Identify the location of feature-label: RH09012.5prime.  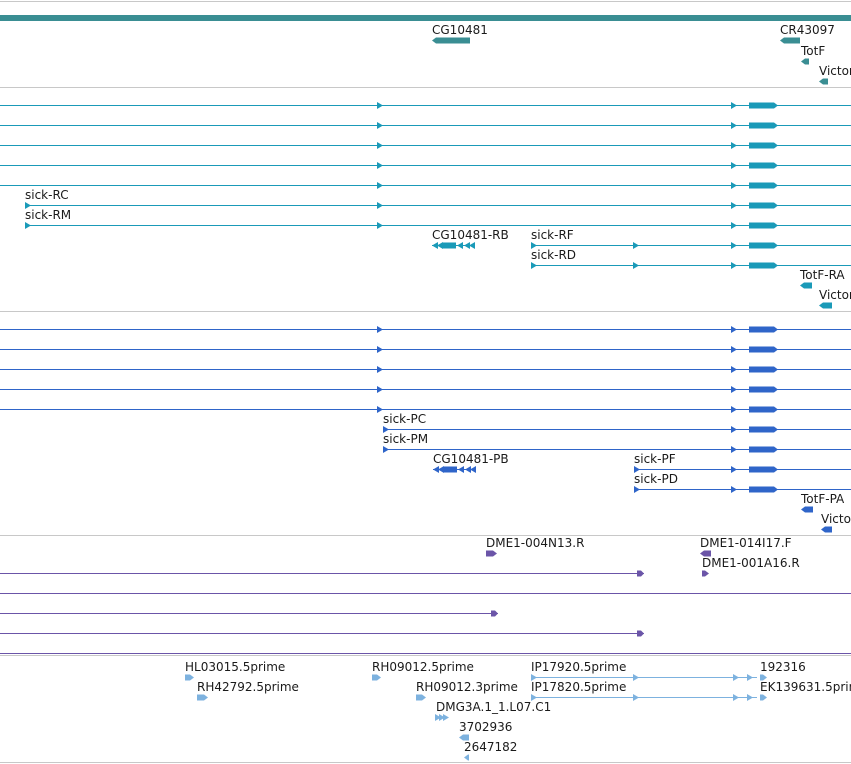
(423, 667).